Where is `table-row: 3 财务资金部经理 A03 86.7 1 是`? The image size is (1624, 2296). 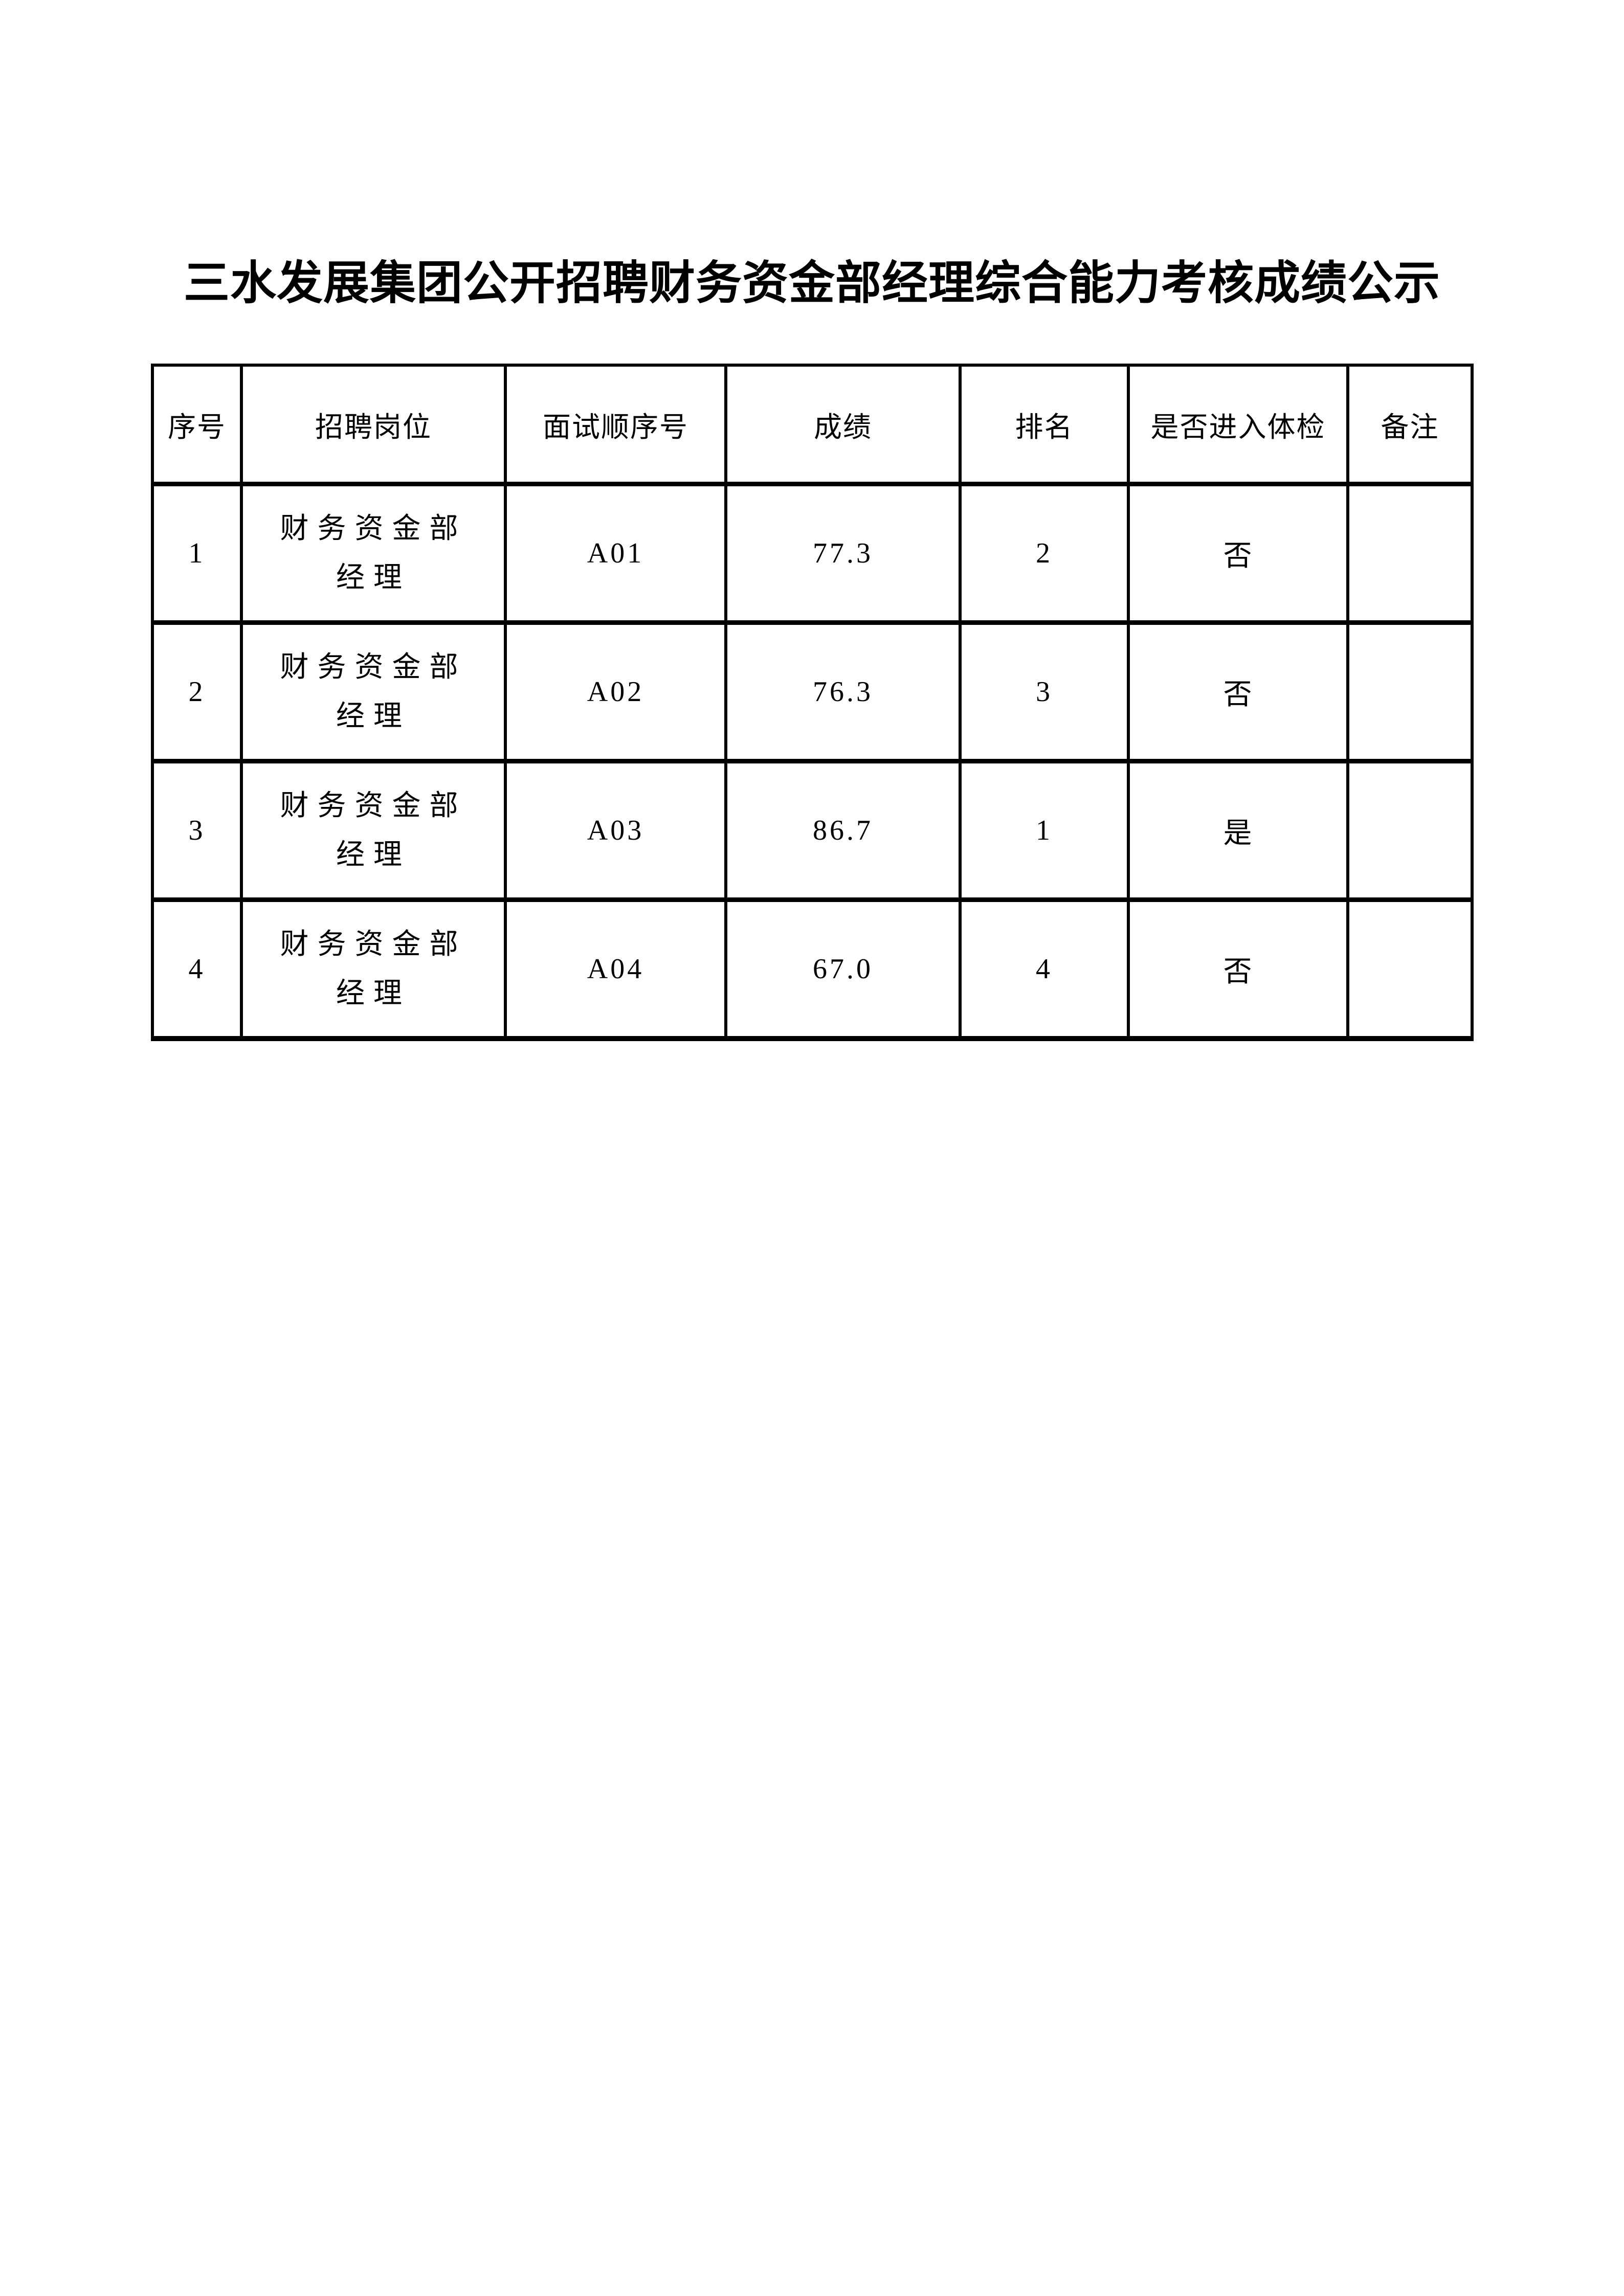 table-row: 3 财务资金部经理 A03 86.7 1 是 is located at coordinates (813, 831).